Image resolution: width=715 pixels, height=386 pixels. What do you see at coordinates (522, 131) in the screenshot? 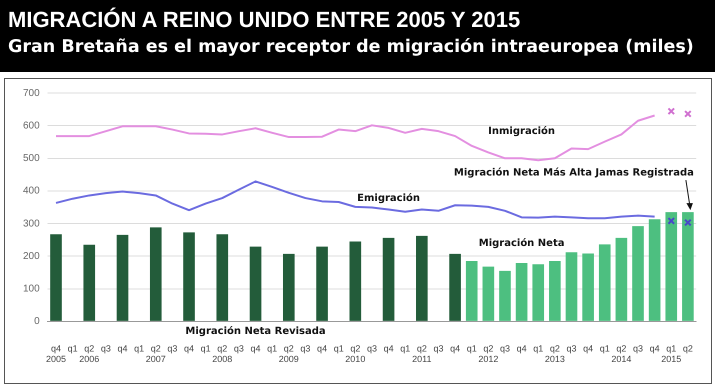
I see `series-label: Inmigración` at bounding box center [522, 131].